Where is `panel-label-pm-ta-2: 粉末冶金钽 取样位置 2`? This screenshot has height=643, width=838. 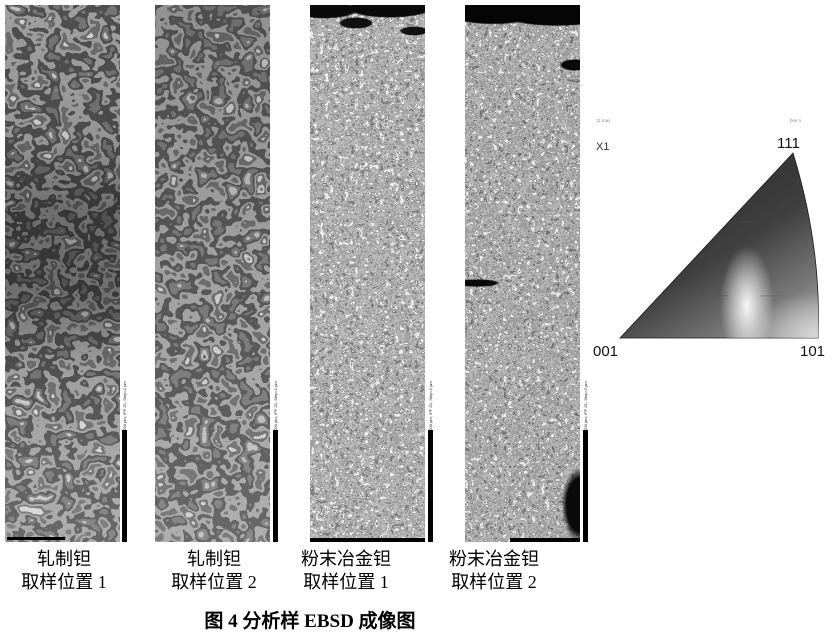
panel-label-pm-ta-2: 粉末冶金钽 取样位置 2 is located at coordinates (494, 571).